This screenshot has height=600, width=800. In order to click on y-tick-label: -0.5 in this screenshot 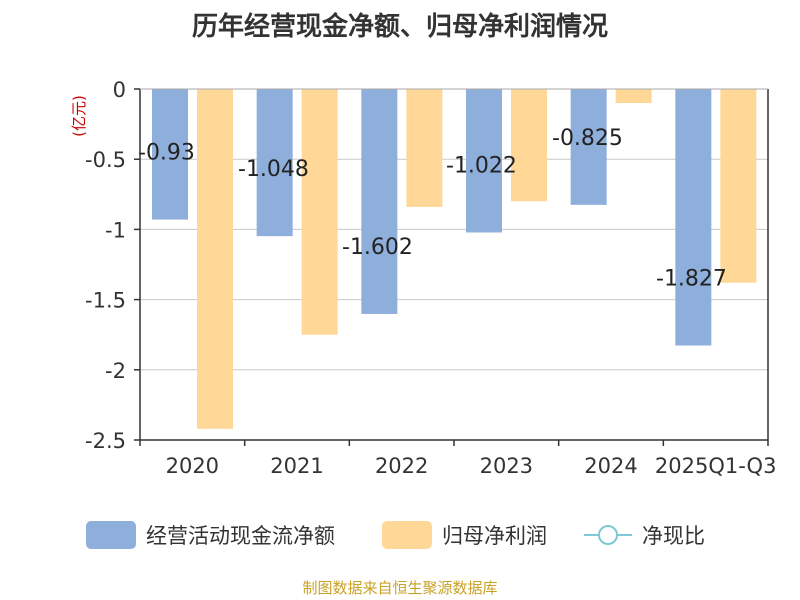, I will do `click(105, 160)`.